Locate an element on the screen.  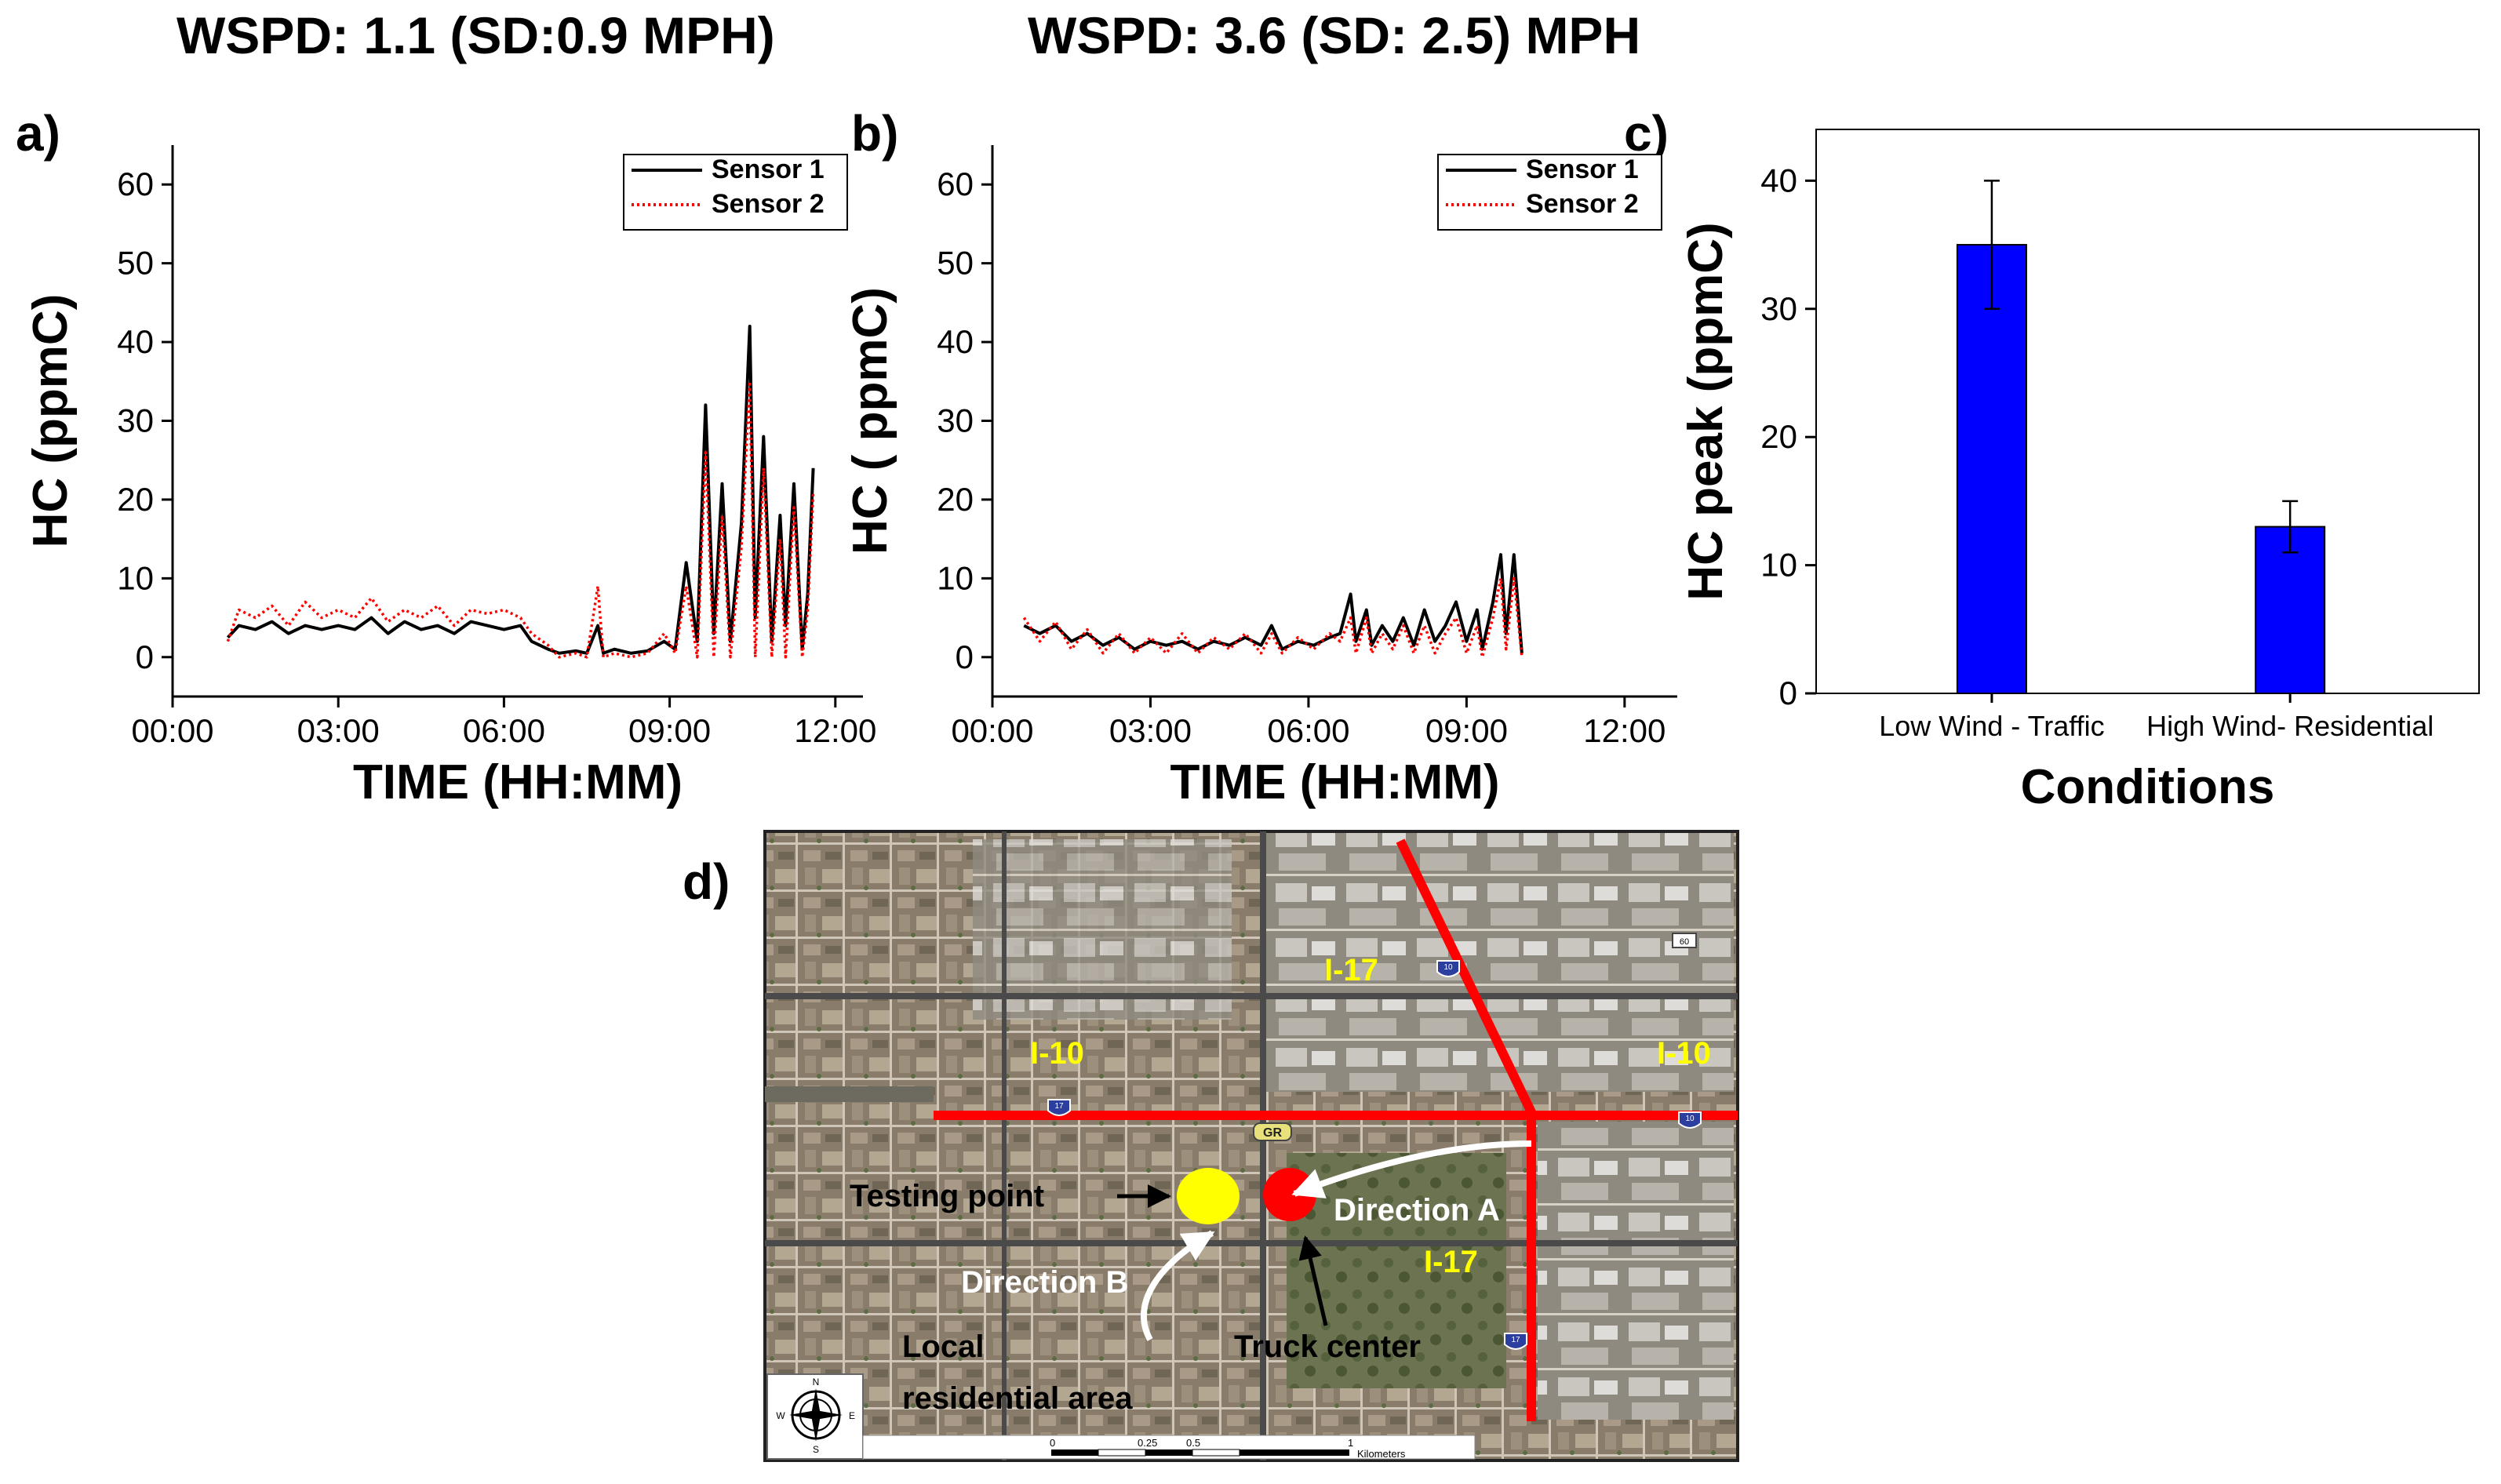
svg-text: GR is located at coordinates (1272, 1133).